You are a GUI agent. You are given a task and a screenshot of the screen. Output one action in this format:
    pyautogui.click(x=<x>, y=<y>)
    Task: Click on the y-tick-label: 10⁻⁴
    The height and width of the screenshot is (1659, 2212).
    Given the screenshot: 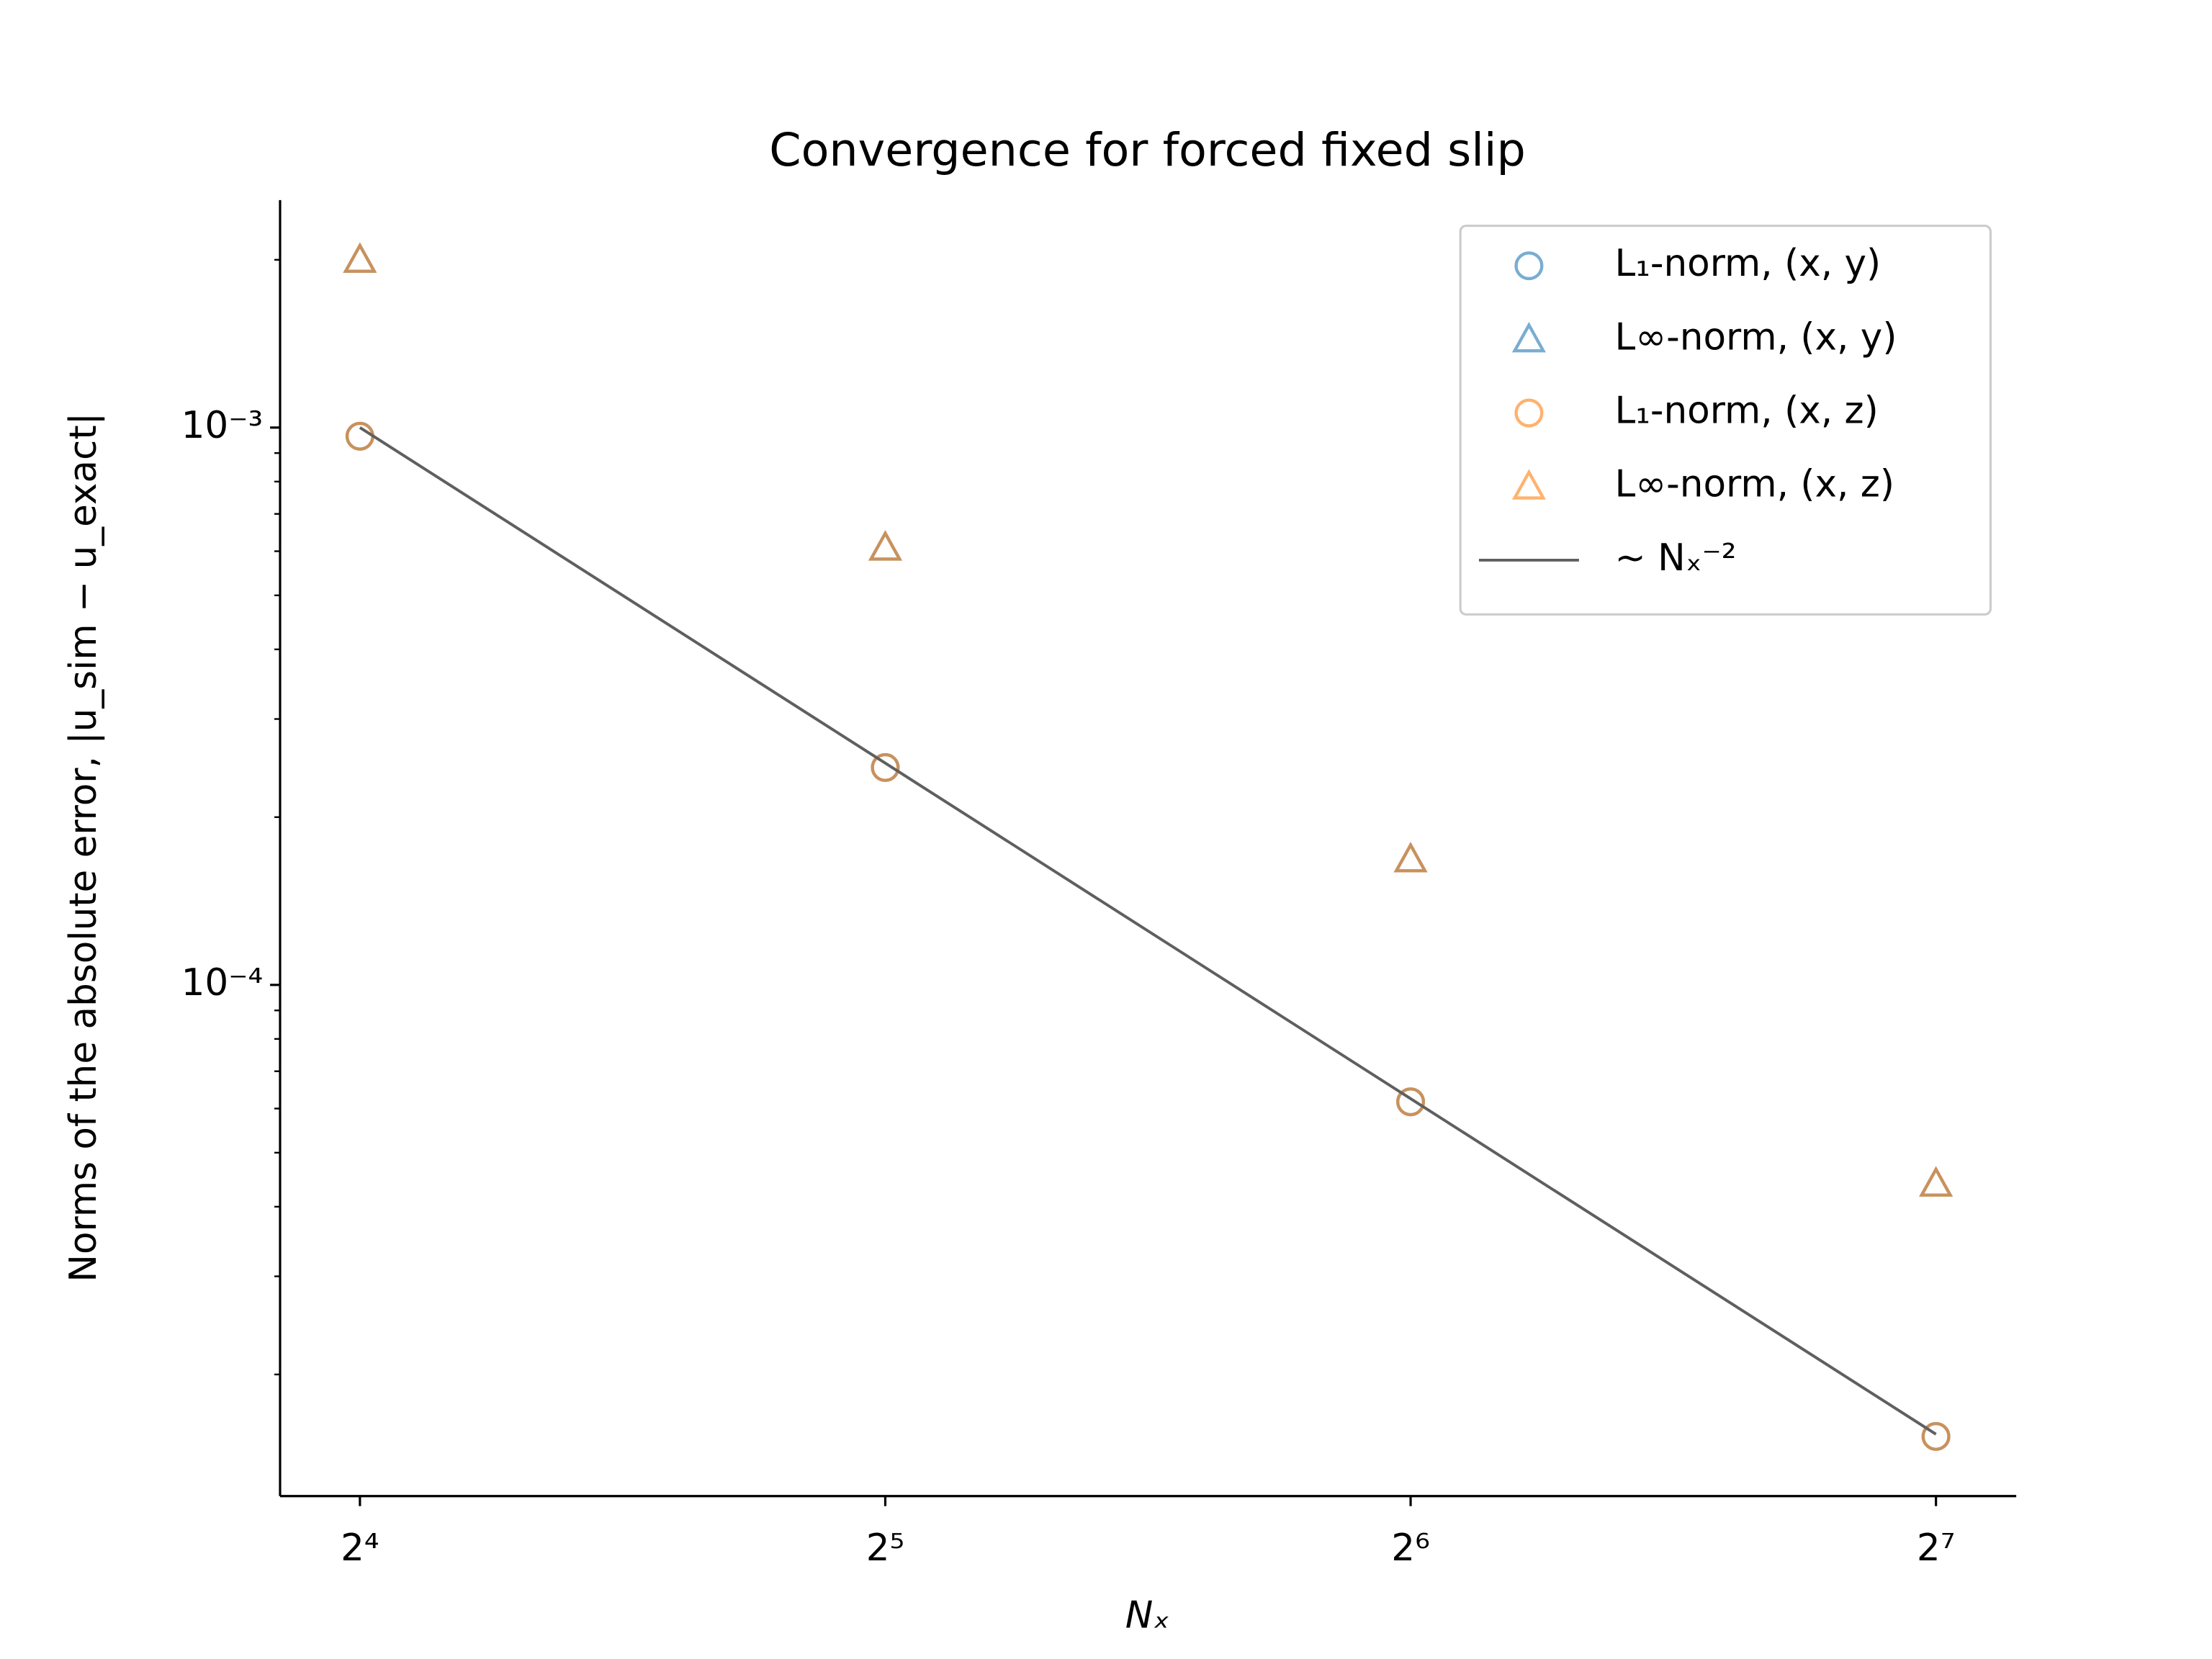 What is the action you would take?
    pyautogui.click(x=222, y=983)
    